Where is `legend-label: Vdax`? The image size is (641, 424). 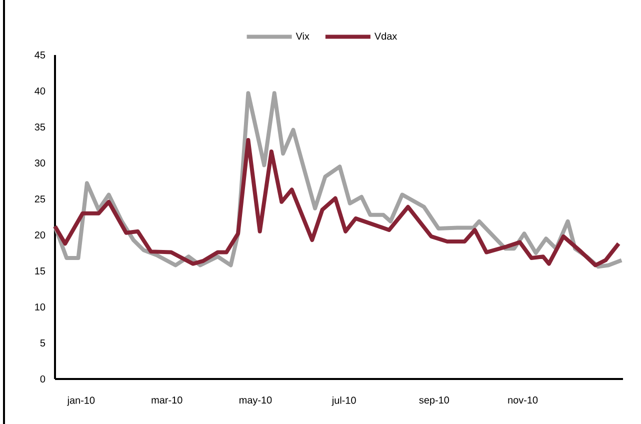 legend-label: Vdax is located at coordinates (386, 36).